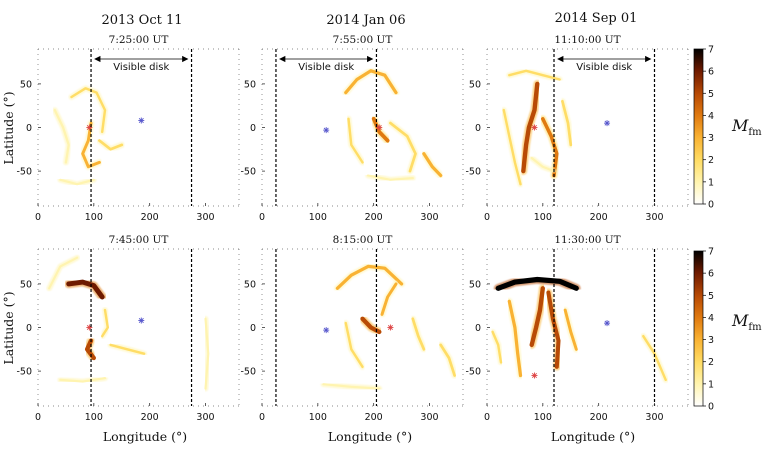 The width and height of the screenshot is (772, 457). I want to click on xlabel-col2: Longitude (°), so click(370, 436).